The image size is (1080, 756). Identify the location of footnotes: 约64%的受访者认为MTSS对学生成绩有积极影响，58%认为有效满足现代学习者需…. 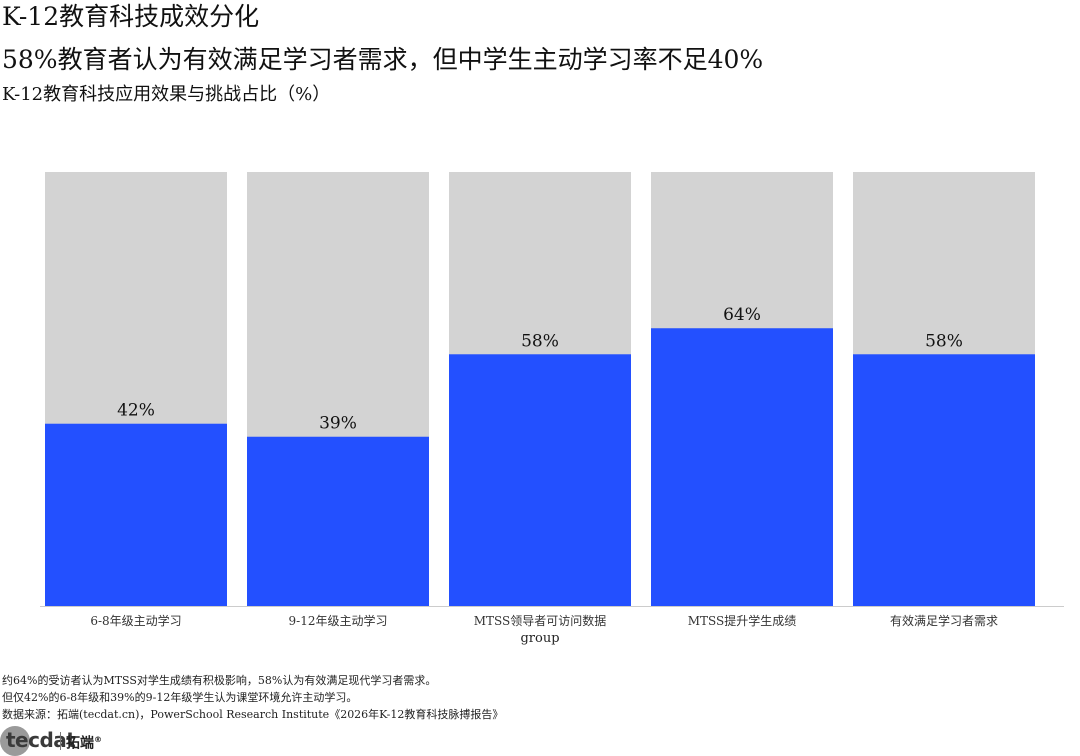
(252, 697).